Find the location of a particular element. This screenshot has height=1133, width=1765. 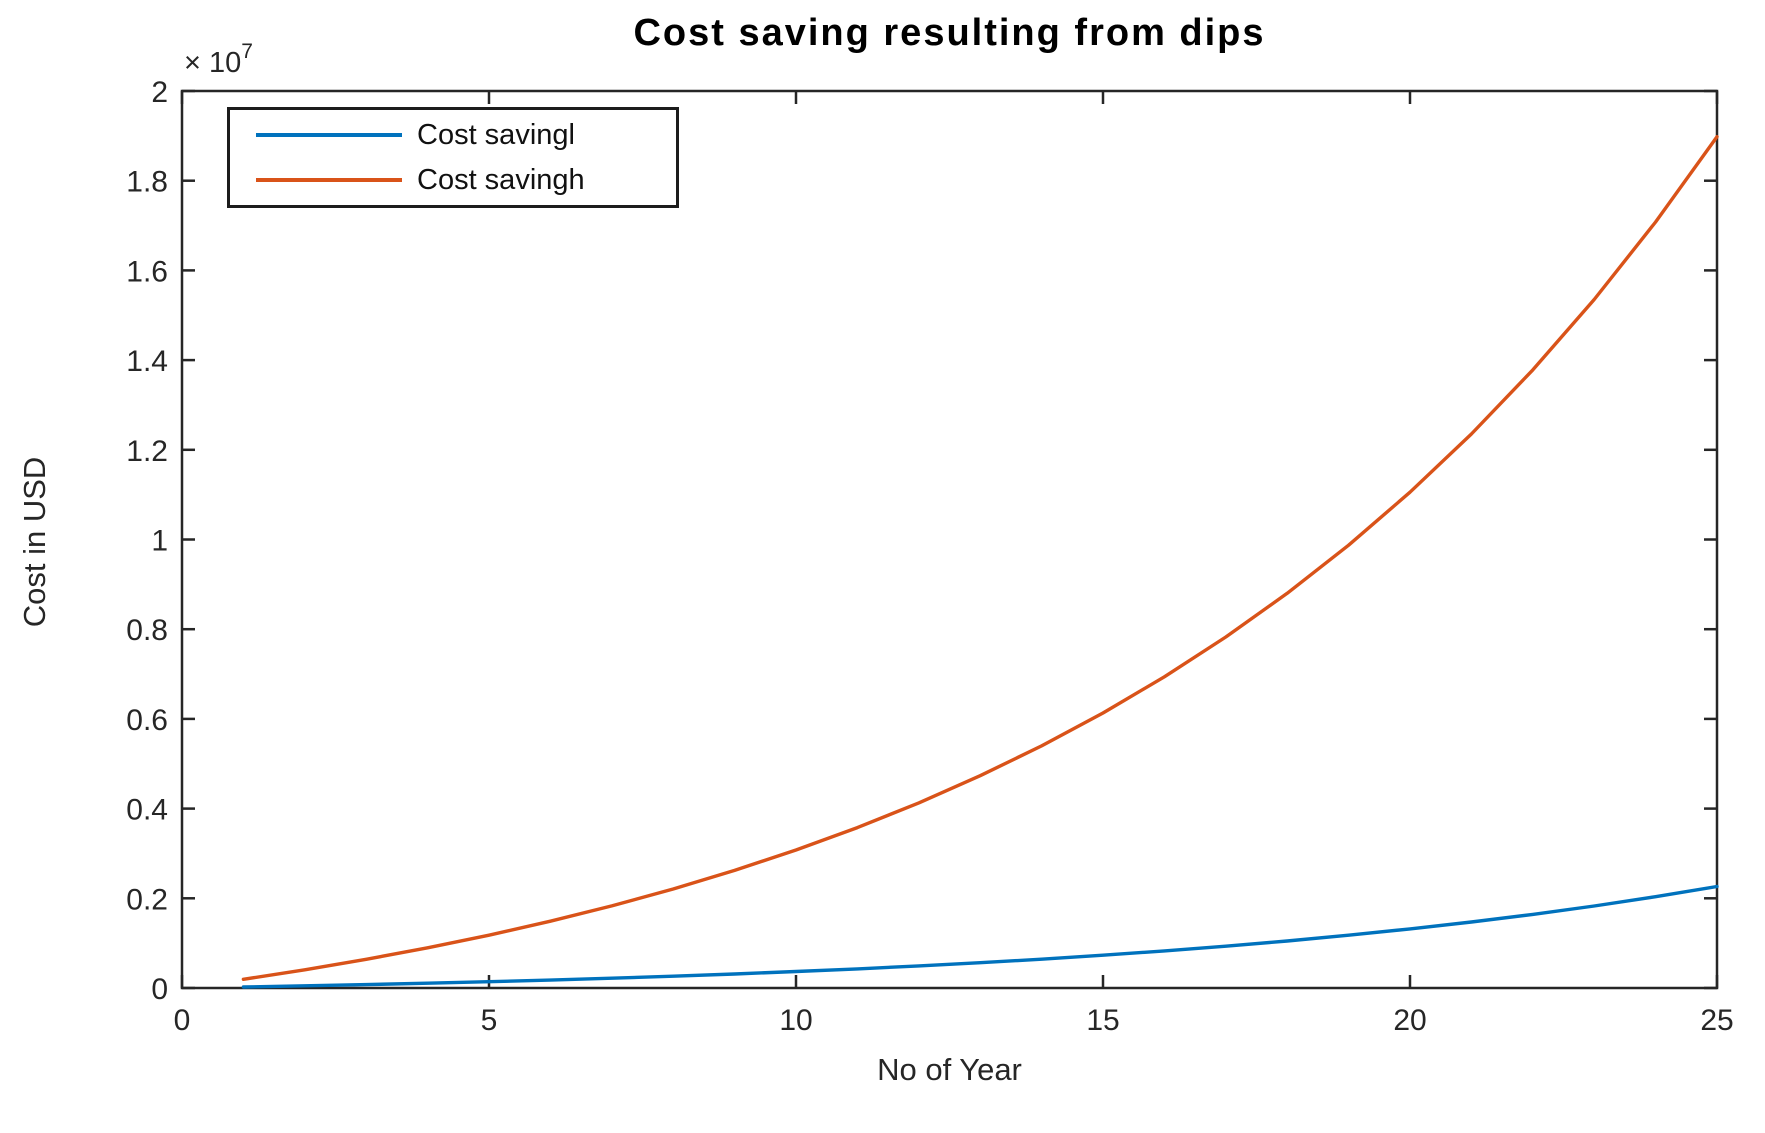

x-tick-label: 15 is located at coordinates (1102, 1020).